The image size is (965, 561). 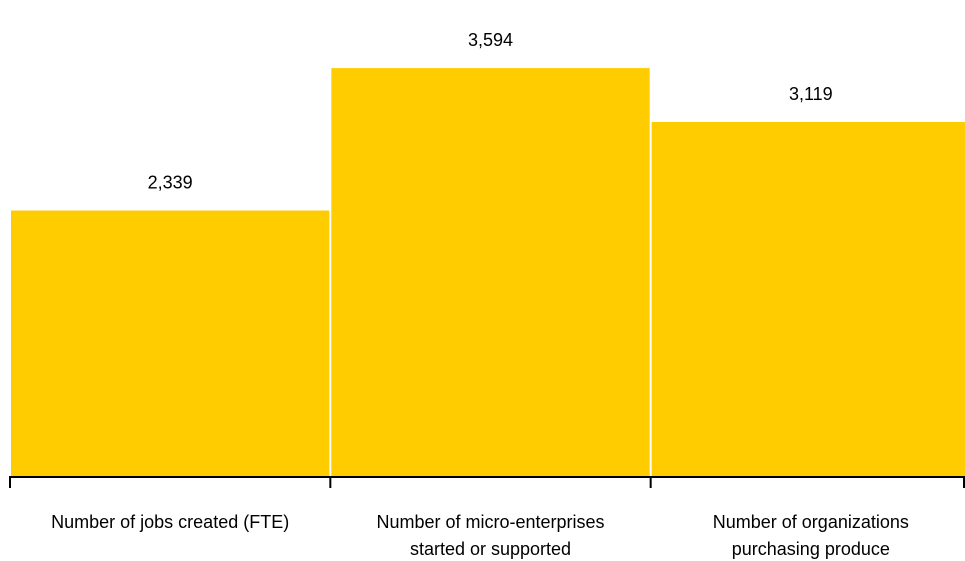 What do you see at coordinates (811, 522) in the screenshot?
I see `category-label-3-line-1: Number of organizations` at bounding box center [811, 522].